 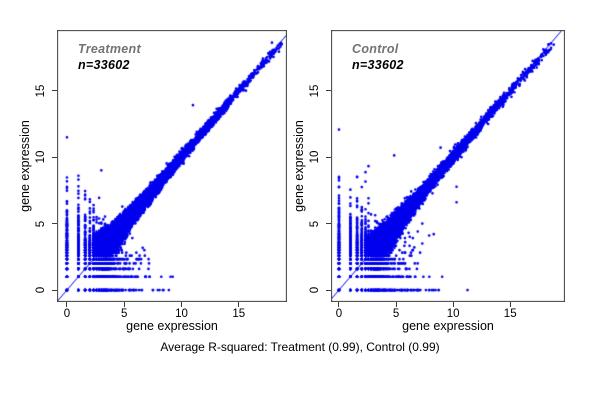 I want to click on panel-n-label-control: n=33602, so click(x=378, y=65).